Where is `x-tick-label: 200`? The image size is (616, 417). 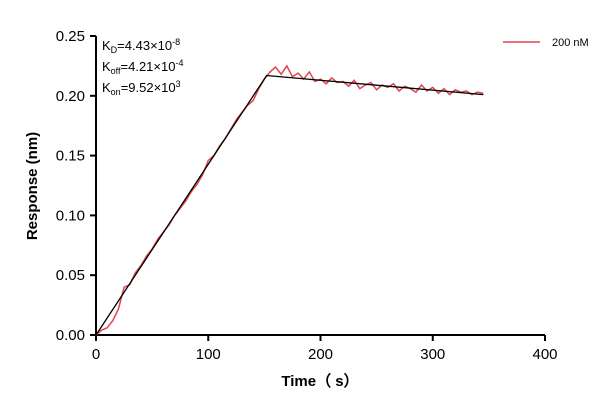
x-tick-label: 200 is located at coordinates (320, 354).